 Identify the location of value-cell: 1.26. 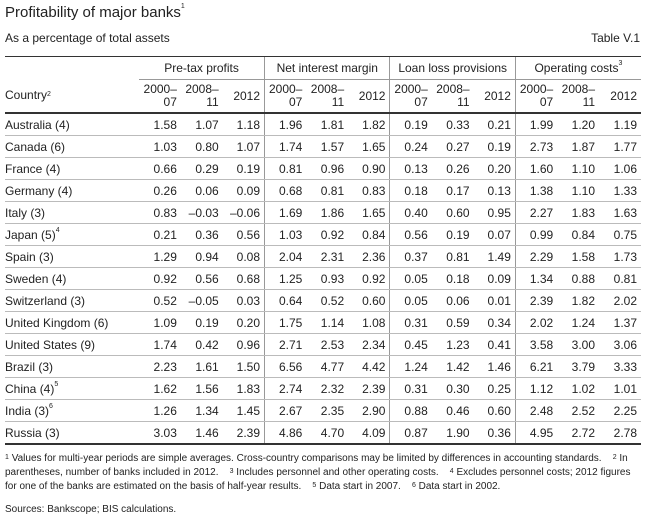
(160, 410).